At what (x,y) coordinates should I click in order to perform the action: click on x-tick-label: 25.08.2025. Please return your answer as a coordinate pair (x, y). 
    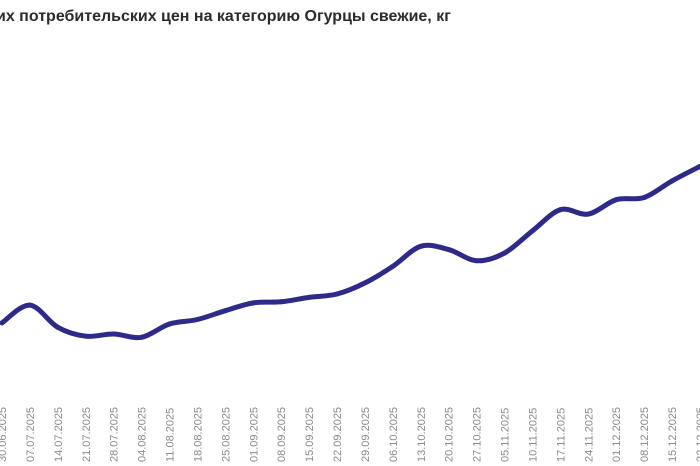
    Looking at the image, I should click on (226, 434).